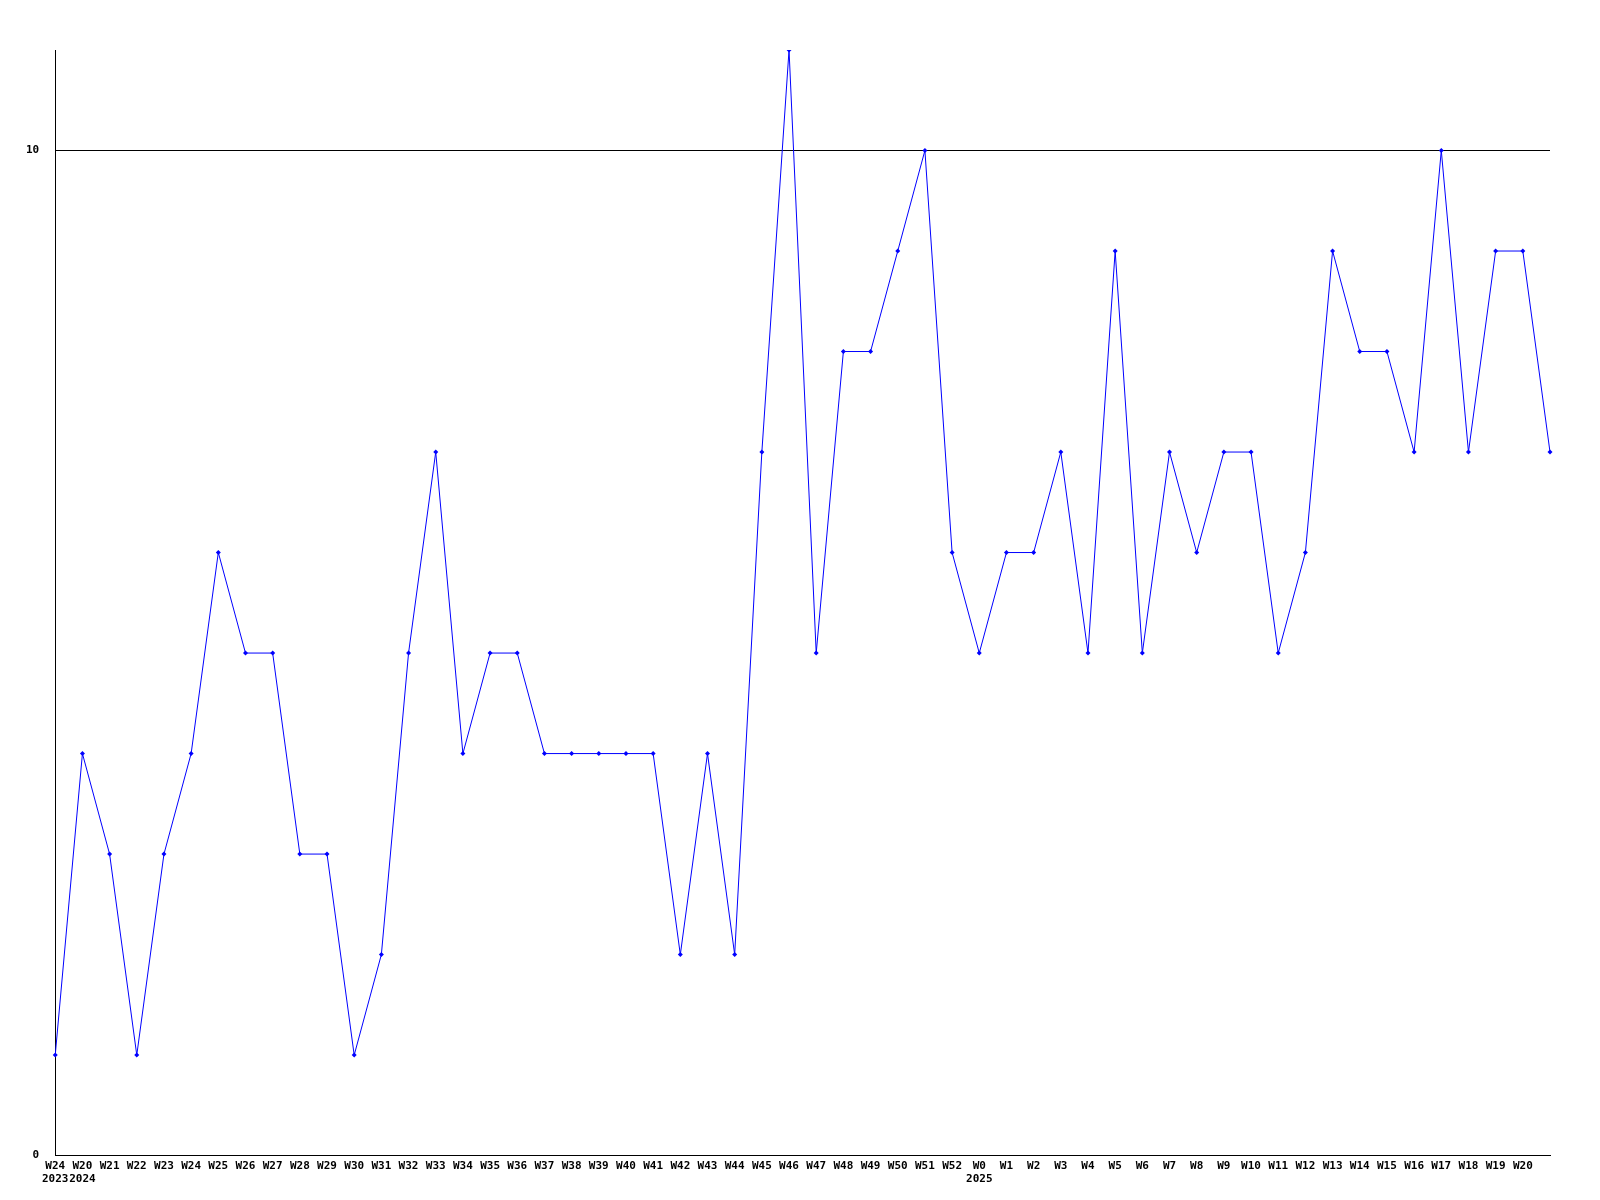 The width and height of the screenshot is (1600, 1200). What do you see at coordinates (816, 1166) in the screenshot?
I see `x-tick-label: W47` at bounding box center [816, 1166].